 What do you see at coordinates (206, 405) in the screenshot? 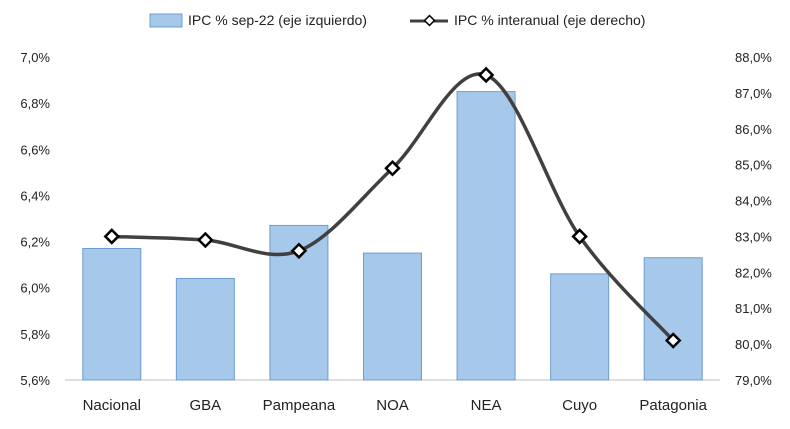
I see `category-label: GBA` at bounding box center [206, 405].